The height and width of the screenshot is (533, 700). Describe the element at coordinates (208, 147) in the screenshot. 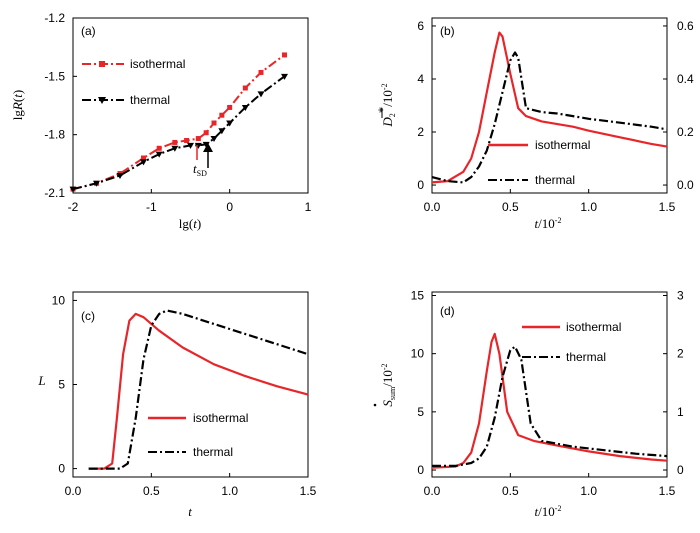

I see `tsd-arrow-head` at that location.